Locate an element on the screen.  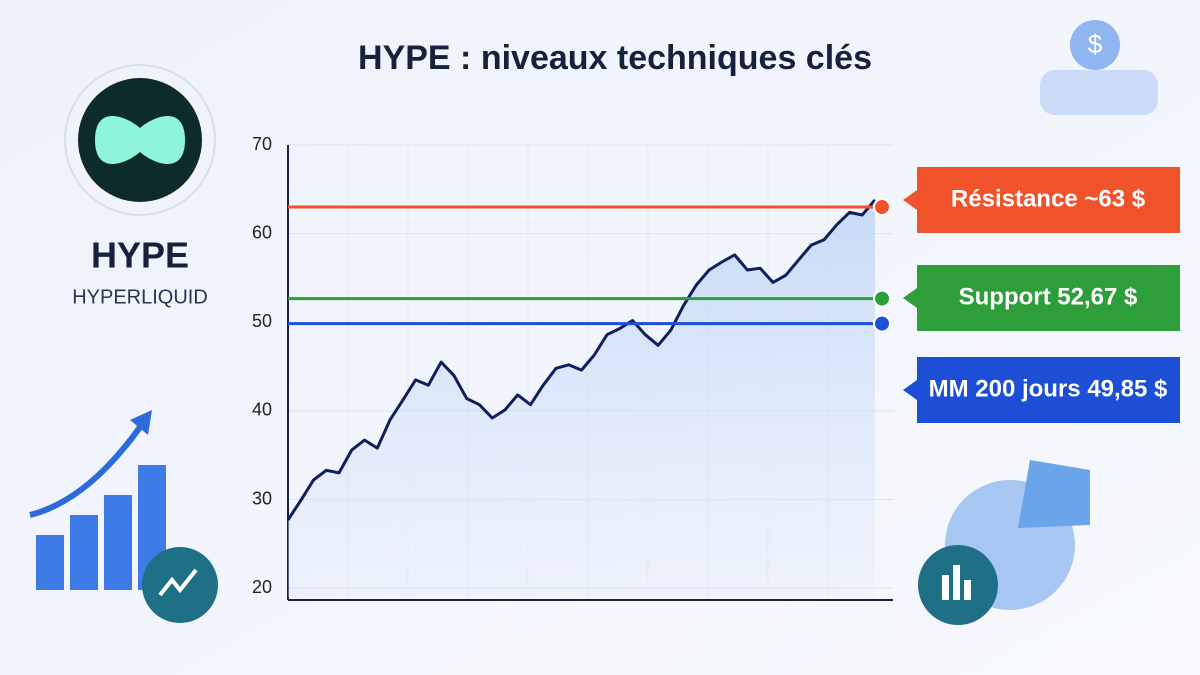
brand-name: HYPE is located at coordinates (140, 255).